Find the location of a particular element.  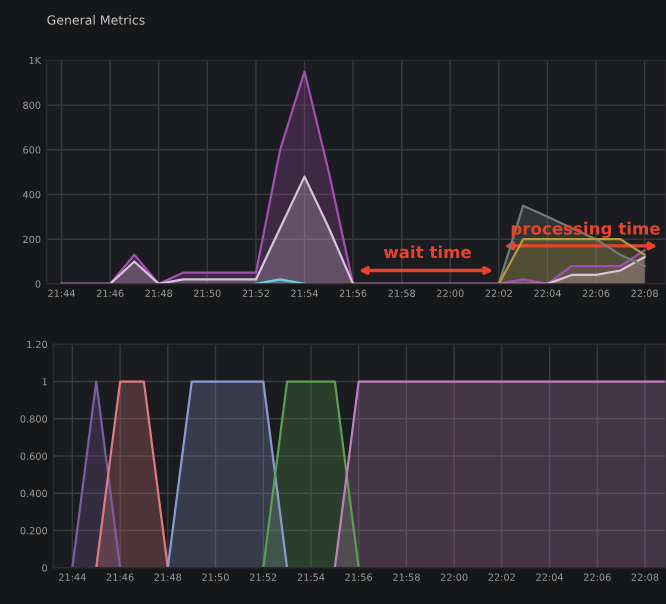

annotation: processing time is located at coordinates (585, 230).